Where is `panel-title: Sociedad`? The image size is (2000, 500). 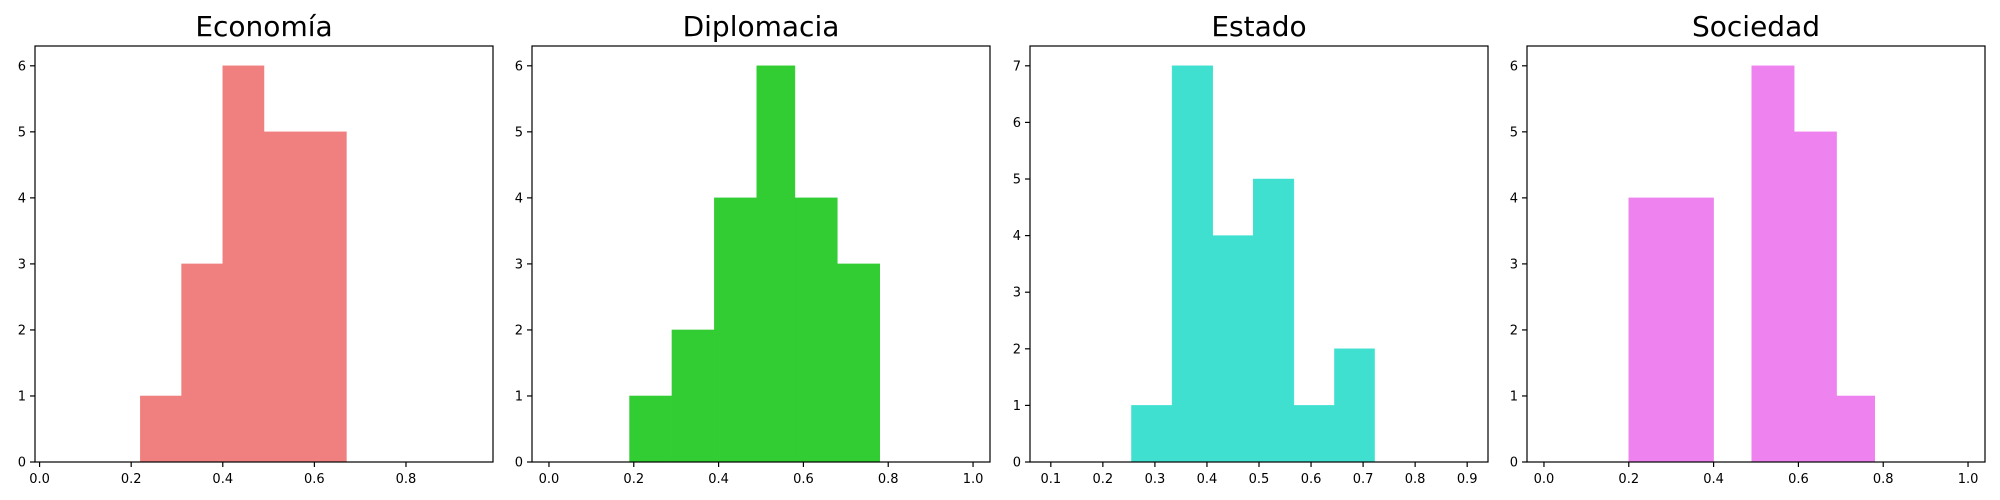
panel-title: Sociedad is located at coordinates (1756, 26).